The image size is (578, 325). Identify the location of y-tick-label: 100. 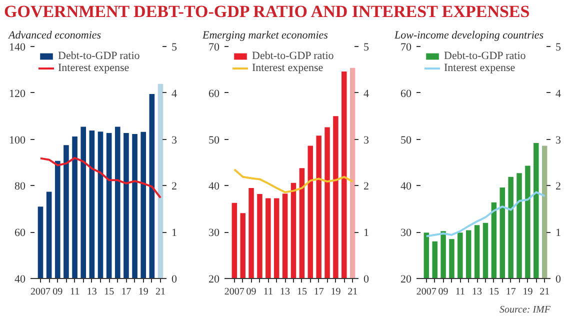
(17, 140).